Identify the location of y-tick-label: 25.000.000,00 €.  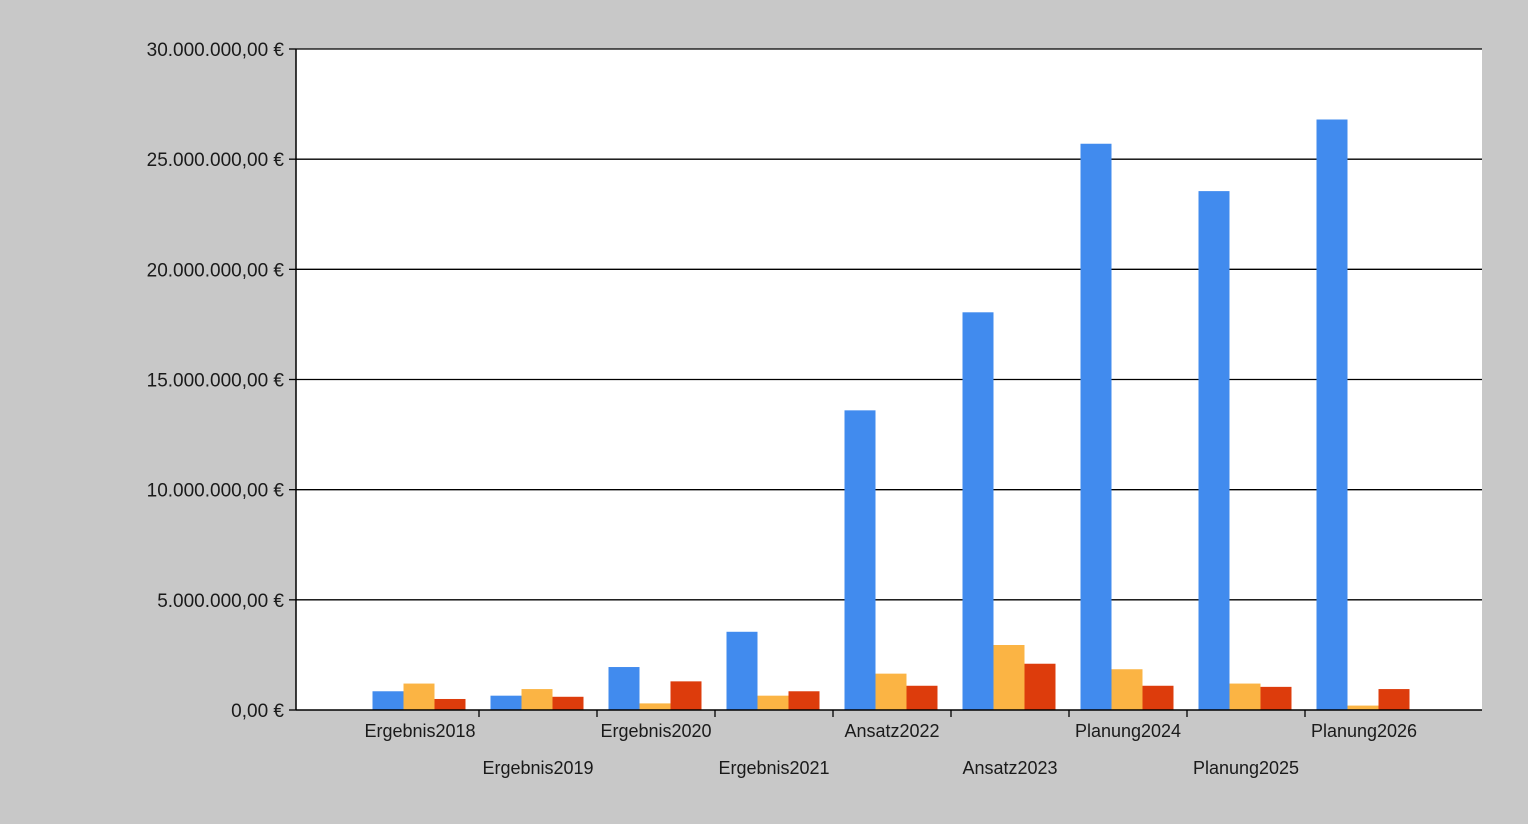
(216, 160).